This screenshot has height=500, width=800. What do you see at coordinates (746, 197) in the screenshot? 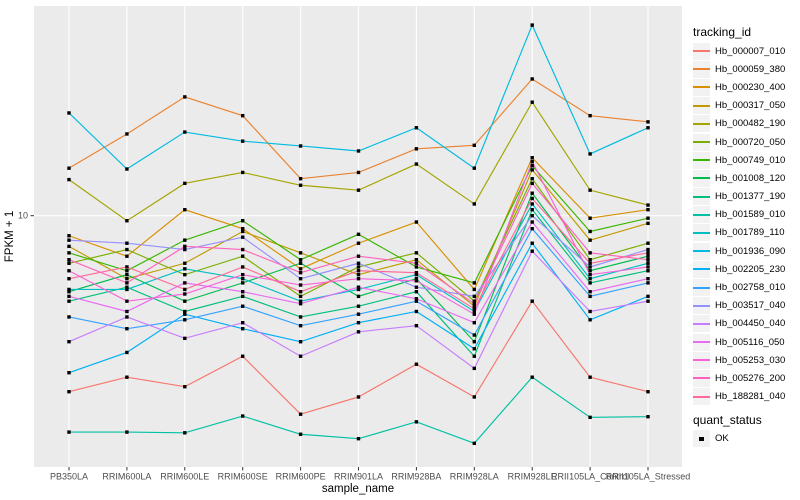
I see `legend-item-Hb_001377_190: Hb_001377_190` at bounding box center [746, 197].